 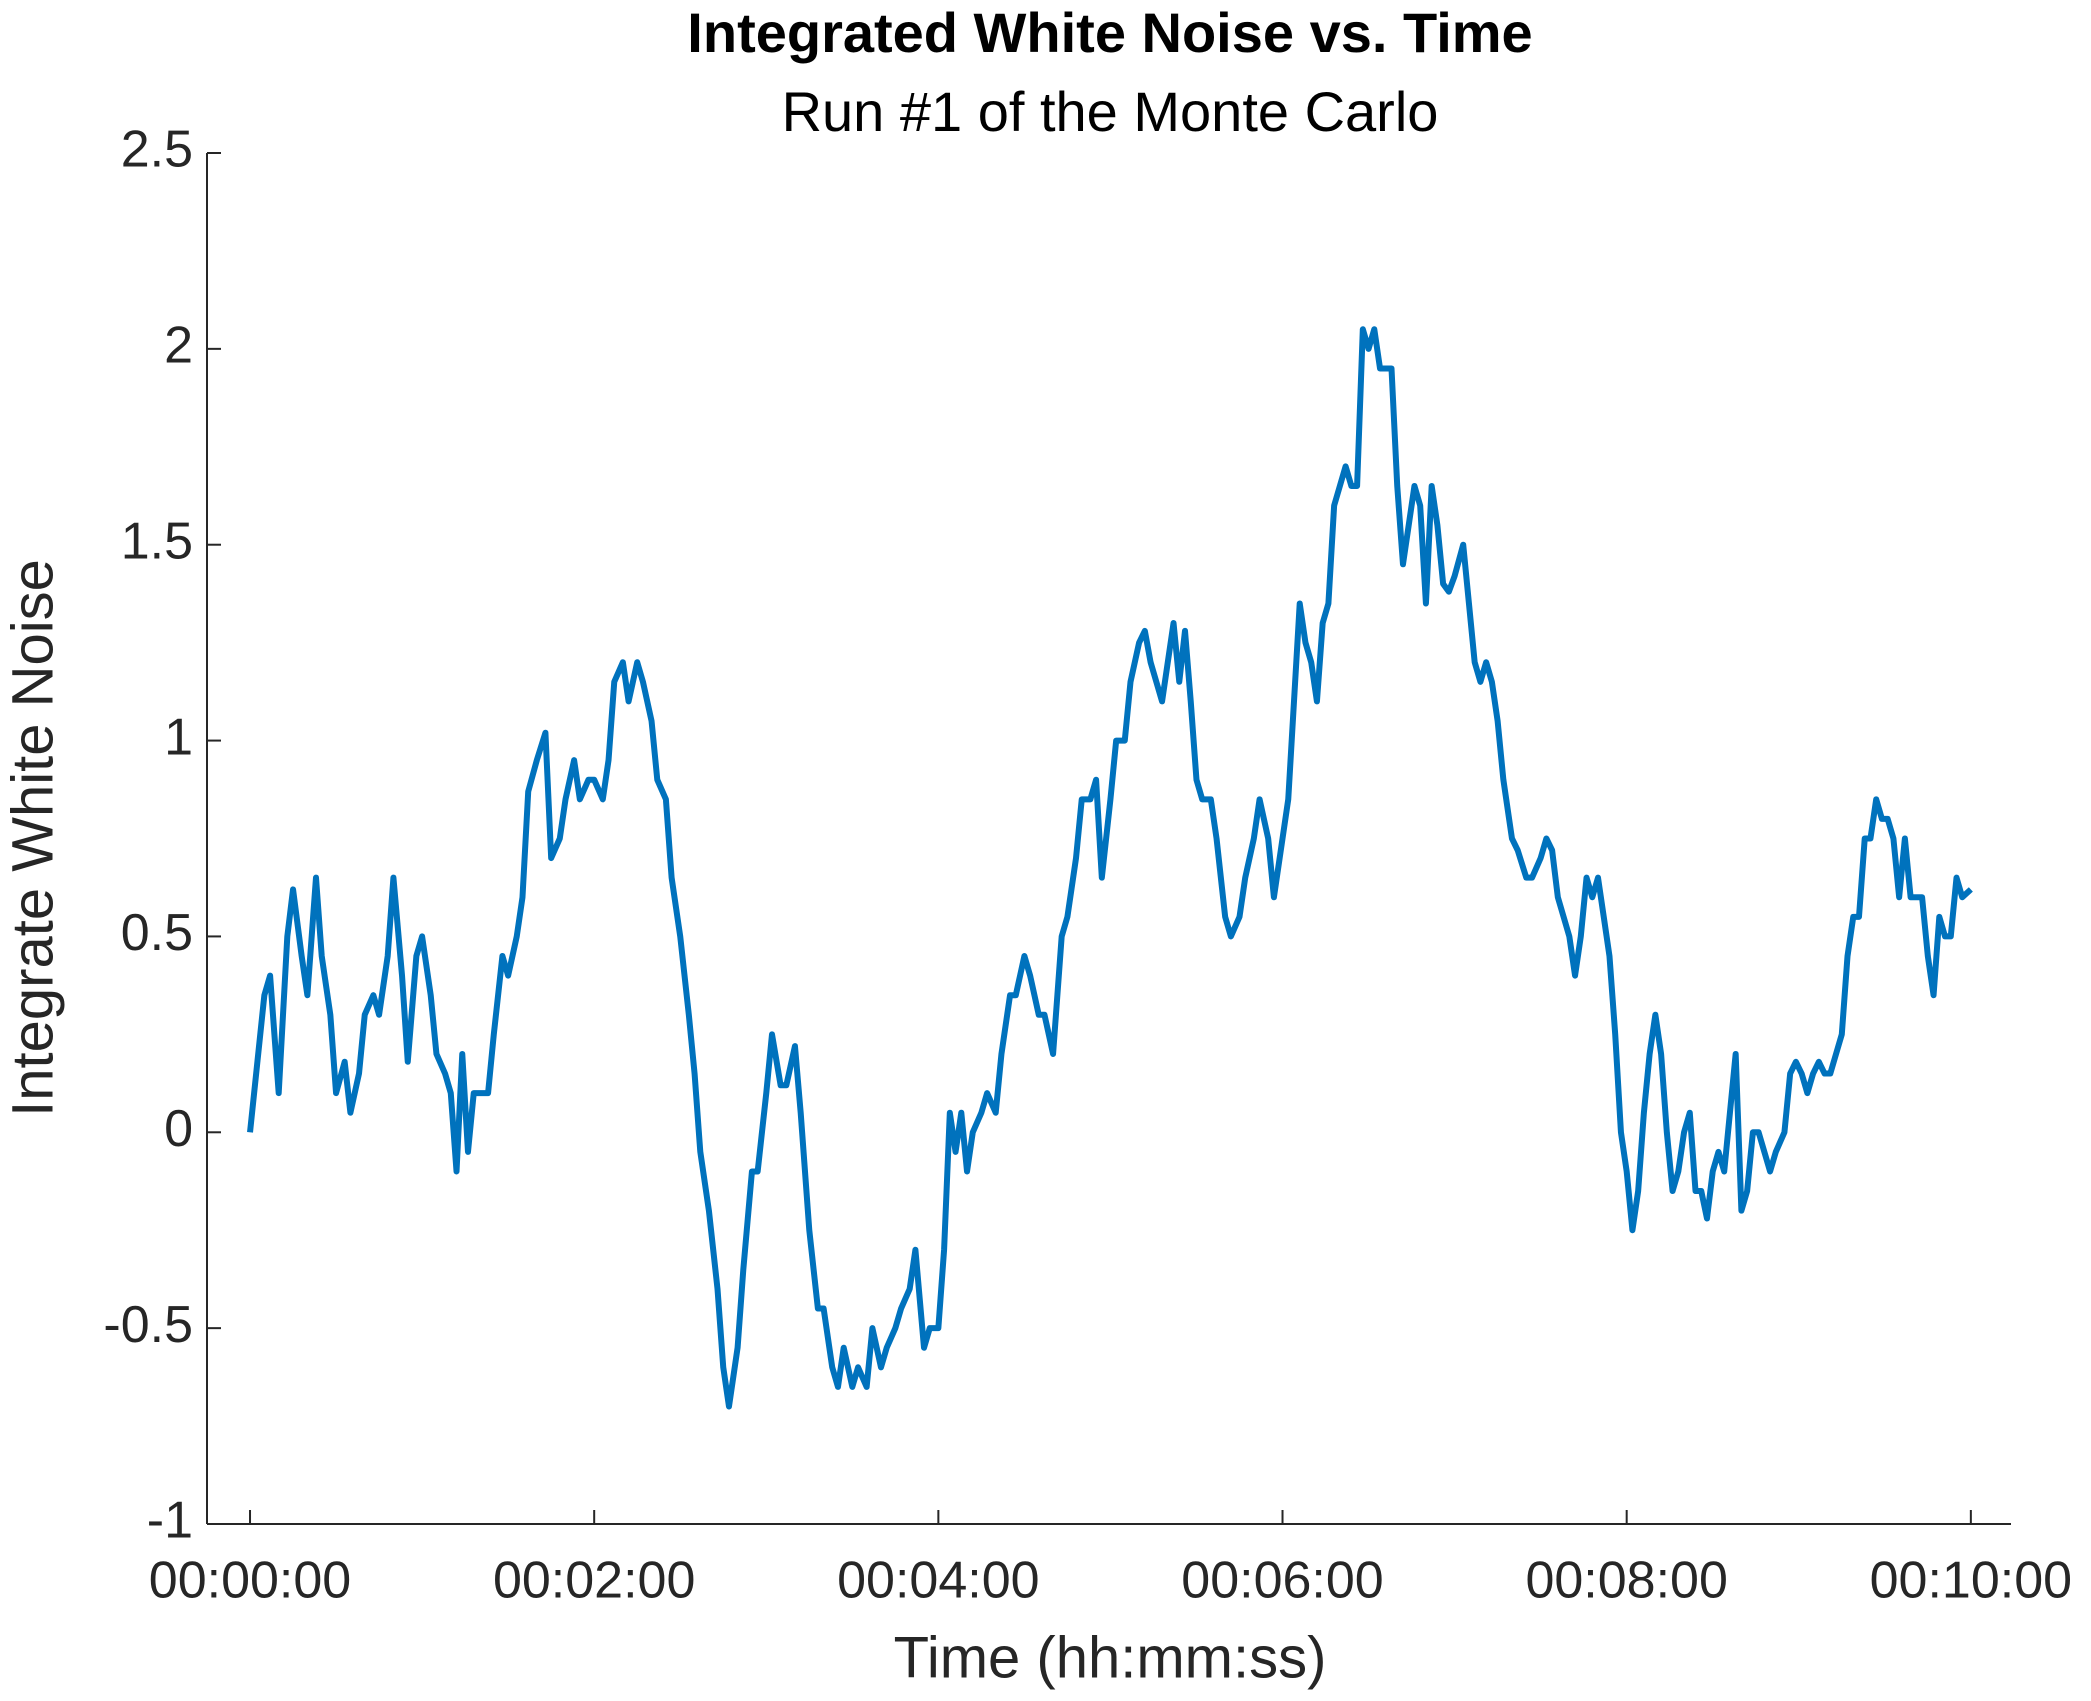 I want to click on y-tick-label: 1, so click(x=178, y=737).